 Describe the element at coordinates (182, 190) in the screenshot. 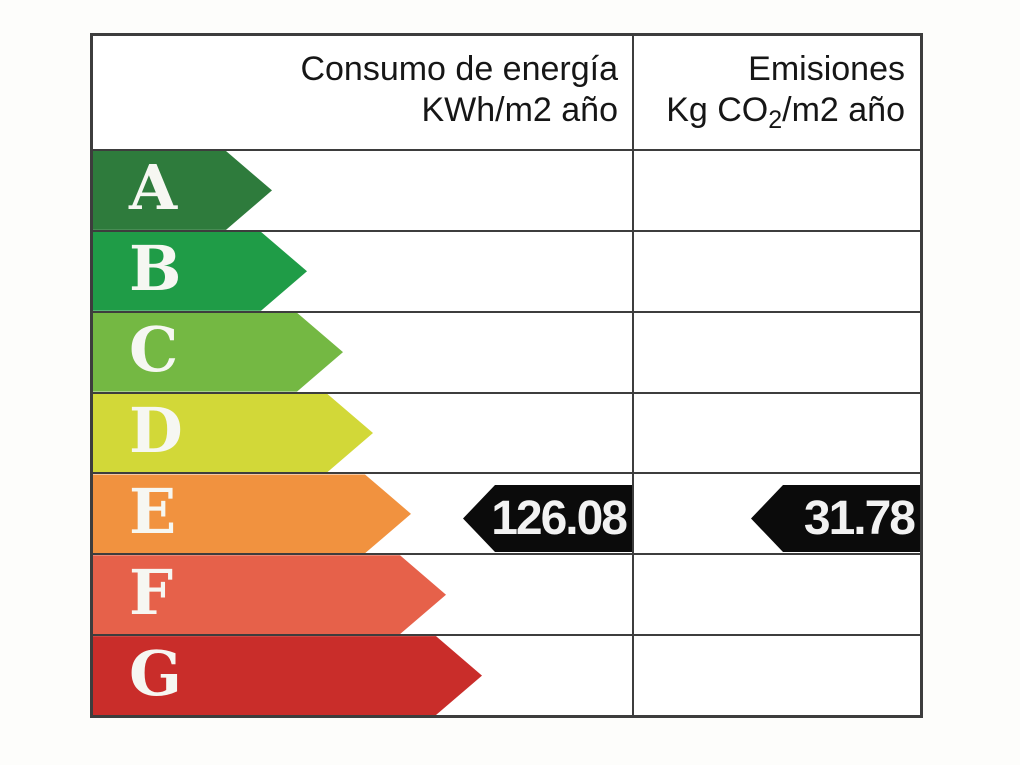

I see `rating-arrow-A: A` at that location.